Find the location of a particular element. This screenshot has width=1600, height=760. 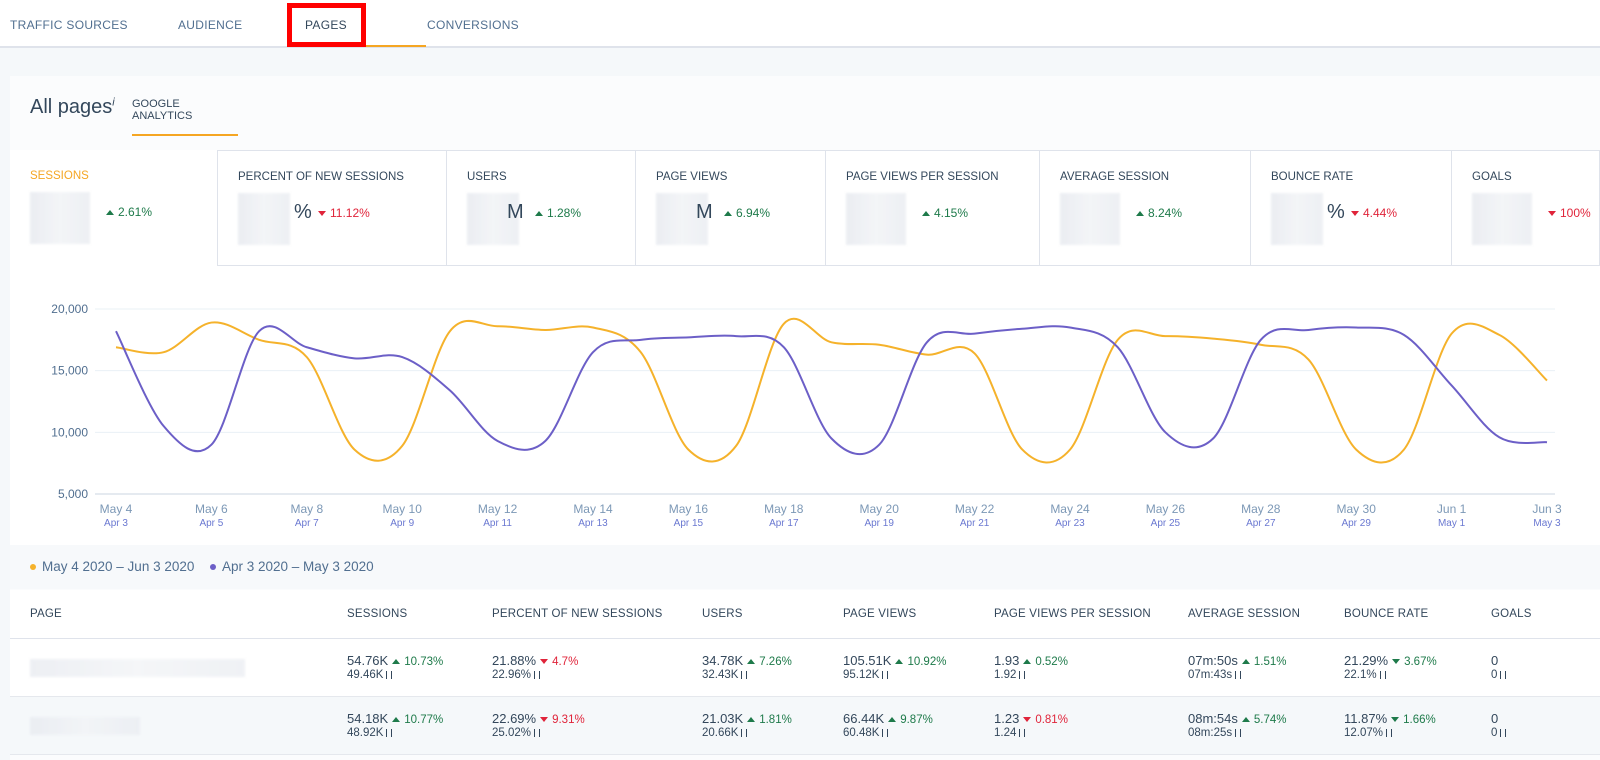

x-tick-label-secondary: May 3 is located at coordinates (1547, 523).